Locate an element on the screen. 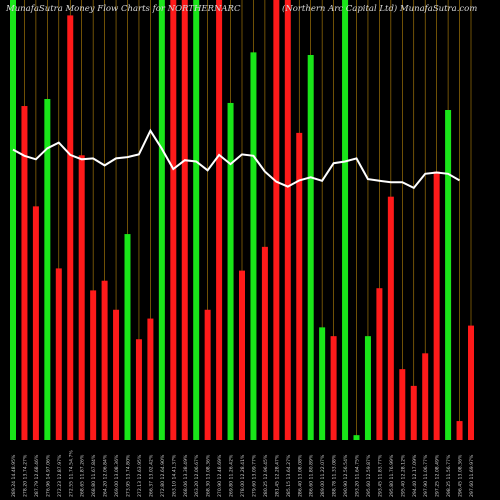 The width and height of the screenshot is (500, 500). x-tick-label: 289.24 14.48.95% is located at coordinates (14, 475).